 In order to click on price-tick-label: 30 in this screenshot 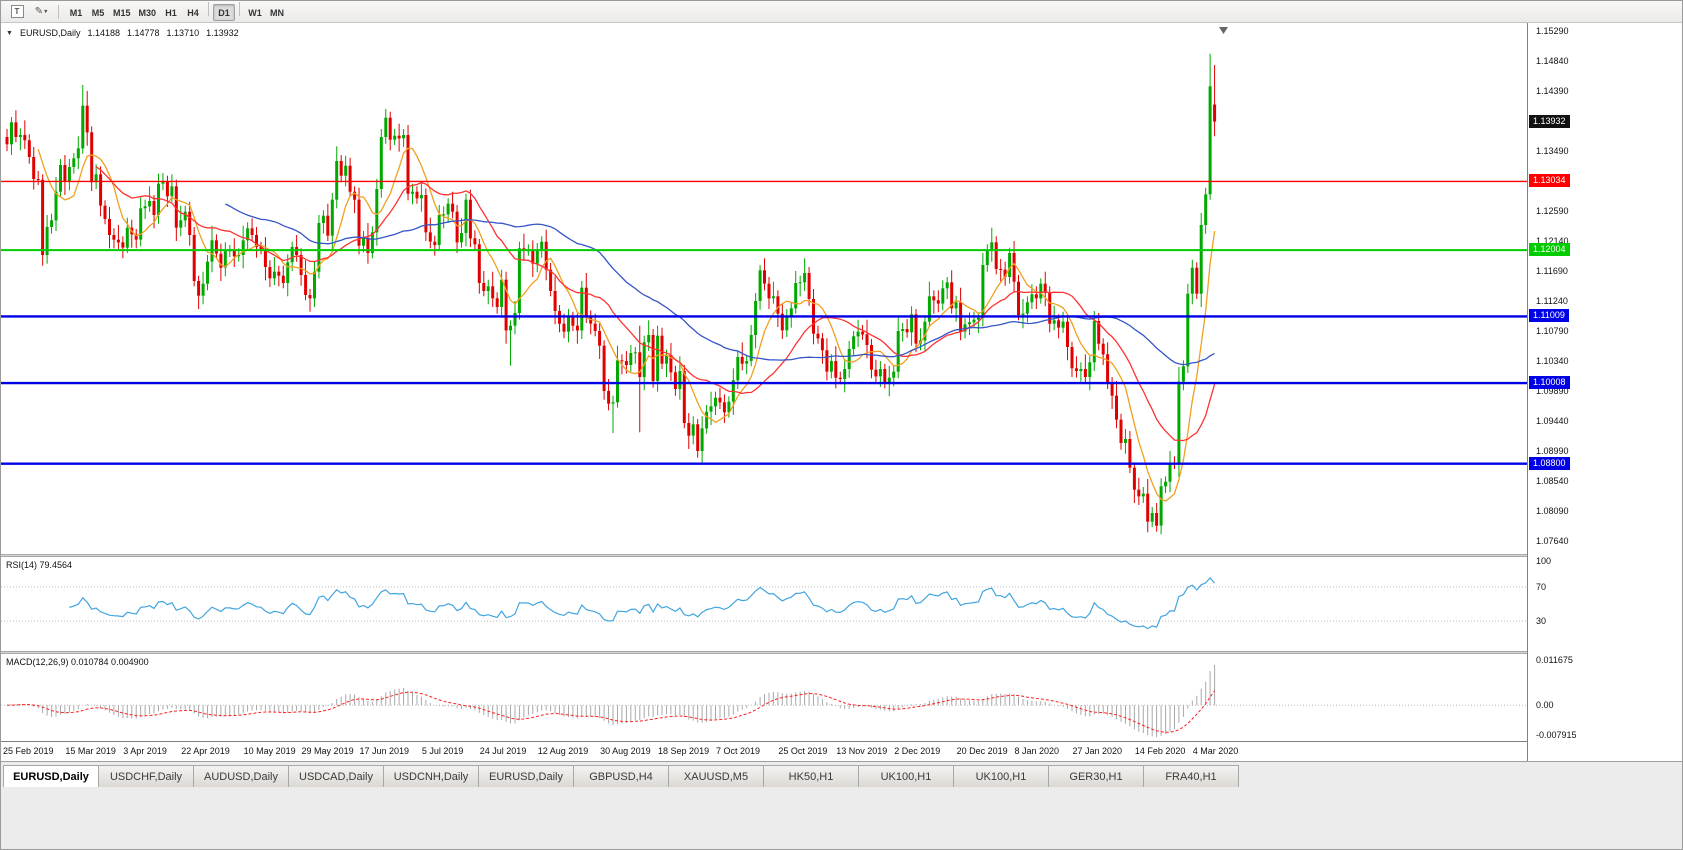, I will do `click(1541, 621)`.